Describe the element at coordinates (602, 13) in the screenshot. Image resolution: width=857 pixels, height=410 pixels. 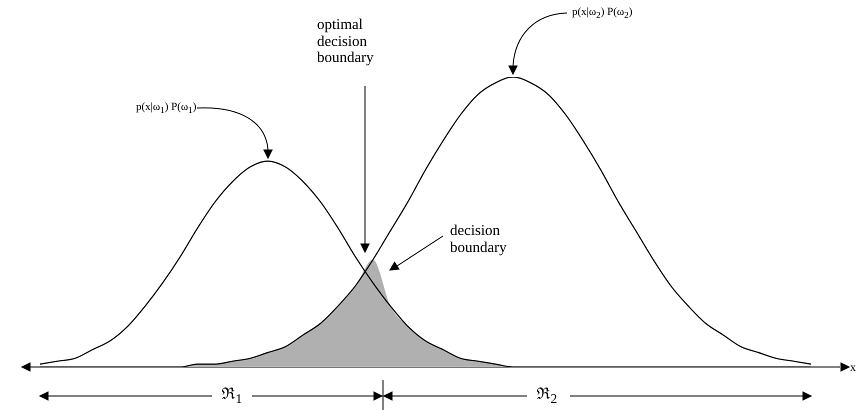
I see `text: p(x|ω$_{2}$) P(ω$_{2}$)` at that location.